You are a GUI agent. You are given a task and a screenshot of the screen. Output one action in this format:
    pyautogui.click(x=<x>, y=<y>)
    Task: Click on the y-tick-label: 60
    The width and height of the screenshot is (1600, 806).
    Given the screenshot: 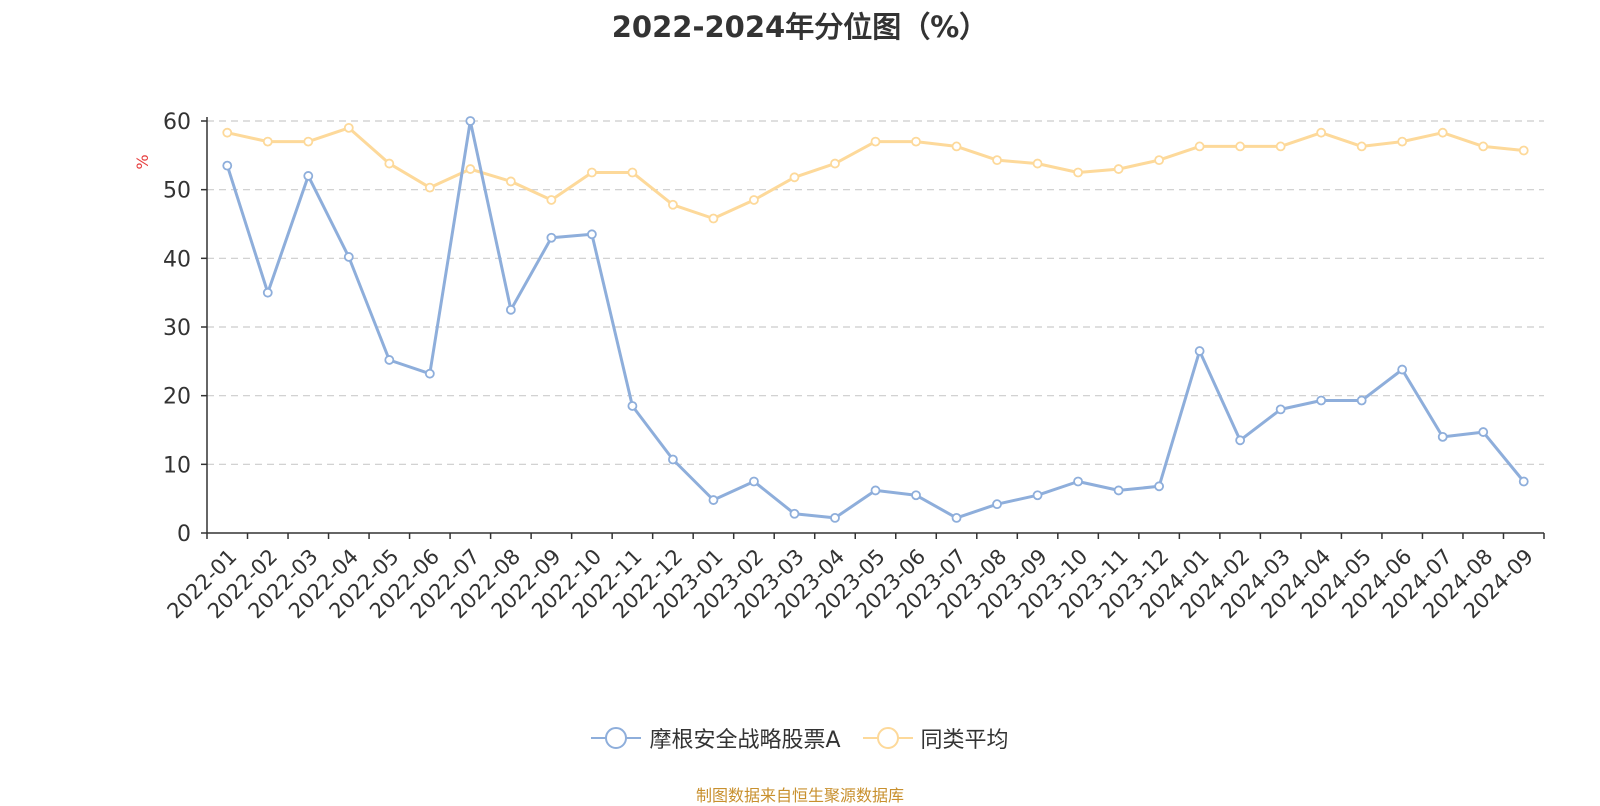 What is the action you would take?
    pyautogui.click(x=177, y=122)
    